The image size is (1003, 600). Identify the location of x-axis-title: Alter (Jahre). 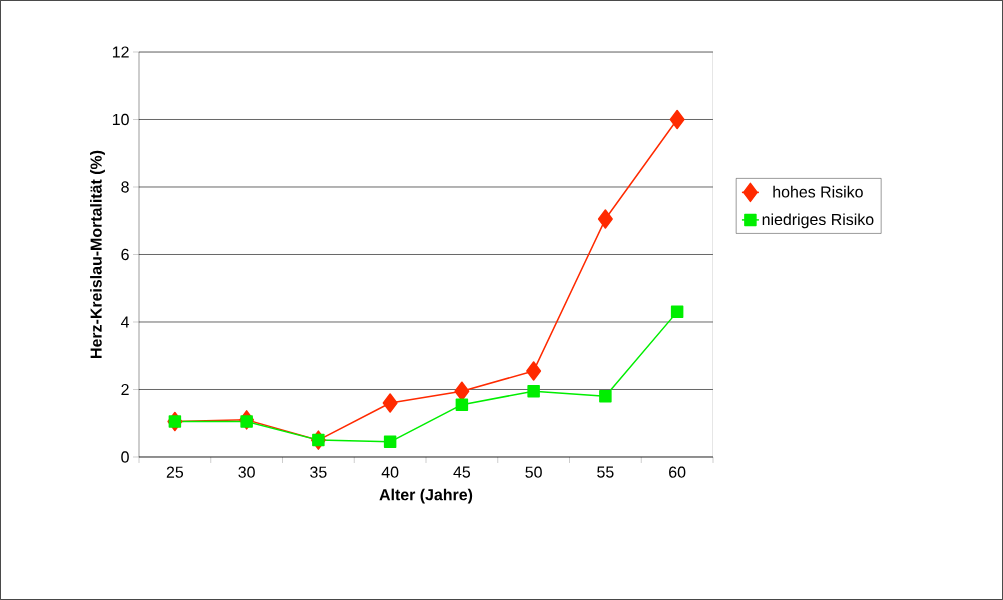
(426, 496).